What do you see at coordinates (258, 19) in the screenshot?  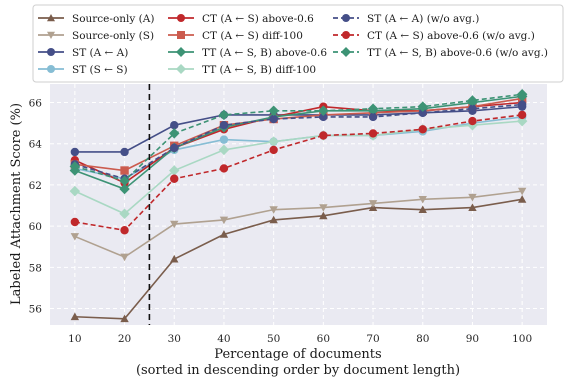 I see `legend-label: CT (A ← S) above-0.6` at bounding box center [258, 19].